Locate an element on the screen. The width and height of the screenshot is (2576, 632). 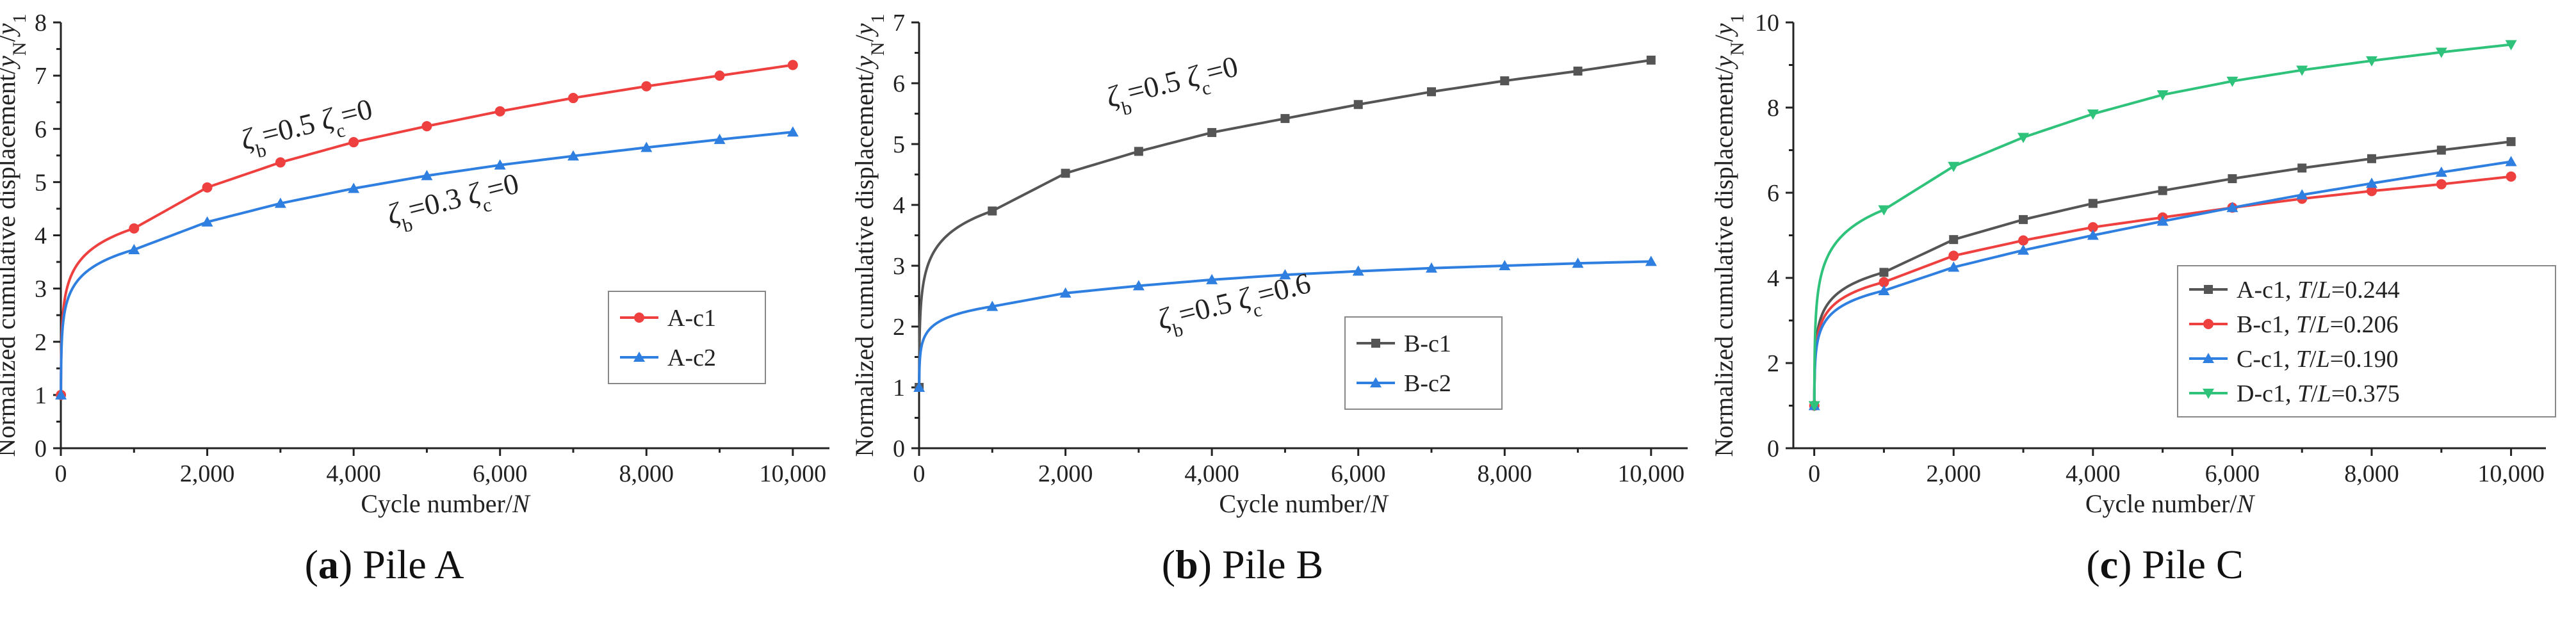
y-tick-label: 2 is located at coordinates (41, 342).